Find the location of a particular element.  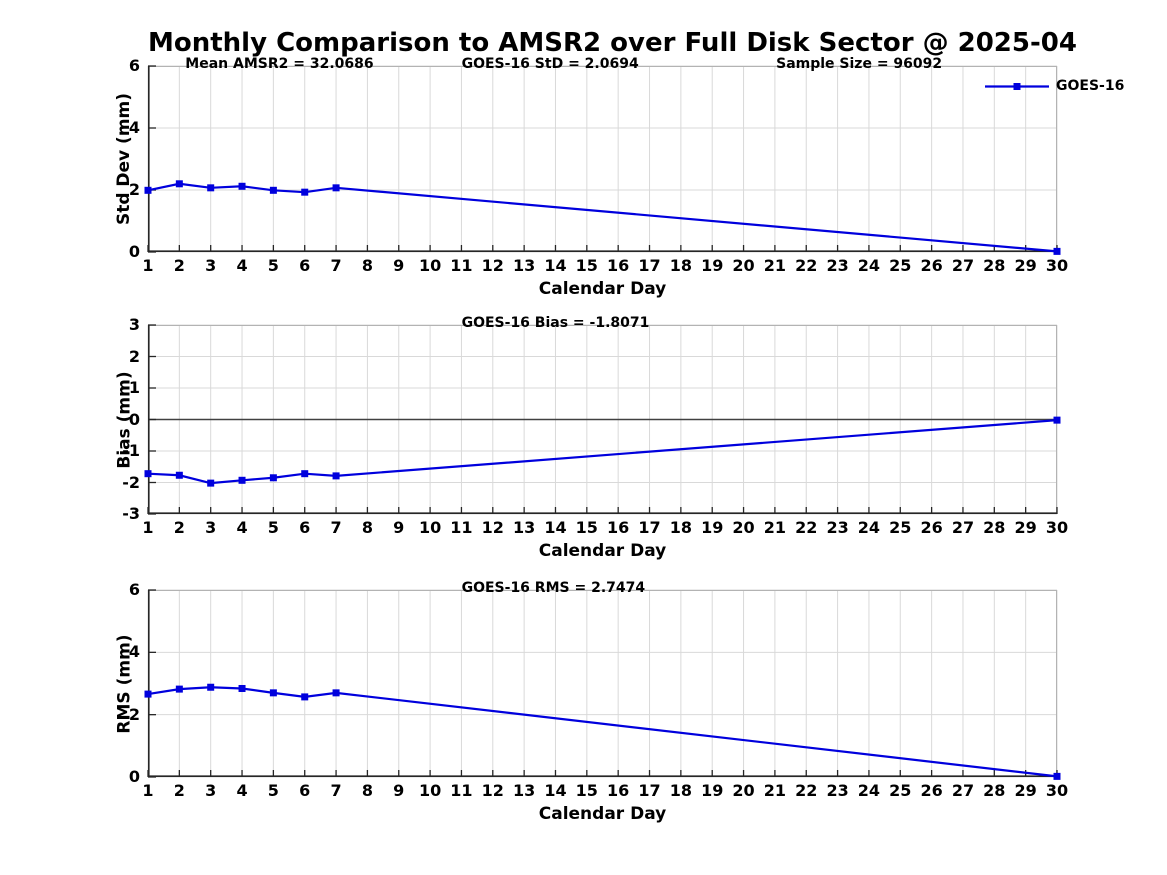

y-tick-label: 6 is located at coordinates (134, 65).